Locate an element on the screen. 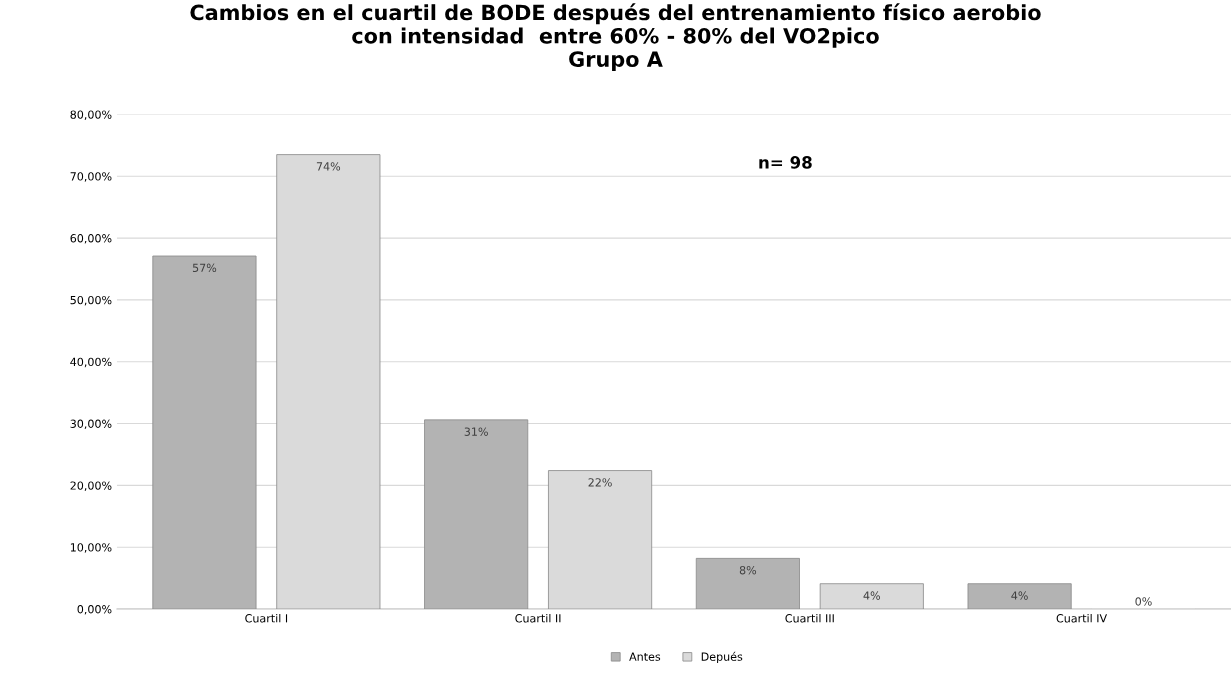 Image resolution: width=1231 pixels, height=673 pixels. chart-title: Cambios en el cuartil de BODE después del entrenamiento físico aerobio con intensidad entre 60% - 80% del VO2pico Grupo A is located at coordinates (615, 37).